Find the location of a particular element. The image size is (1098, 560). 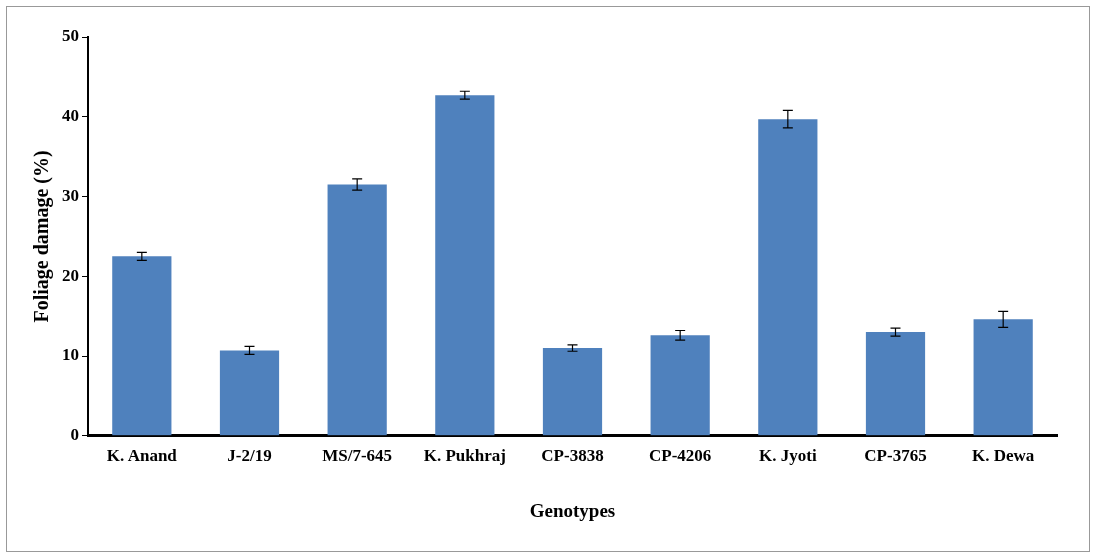

y-tick-label: 20 is located at coordinates (70, 275).